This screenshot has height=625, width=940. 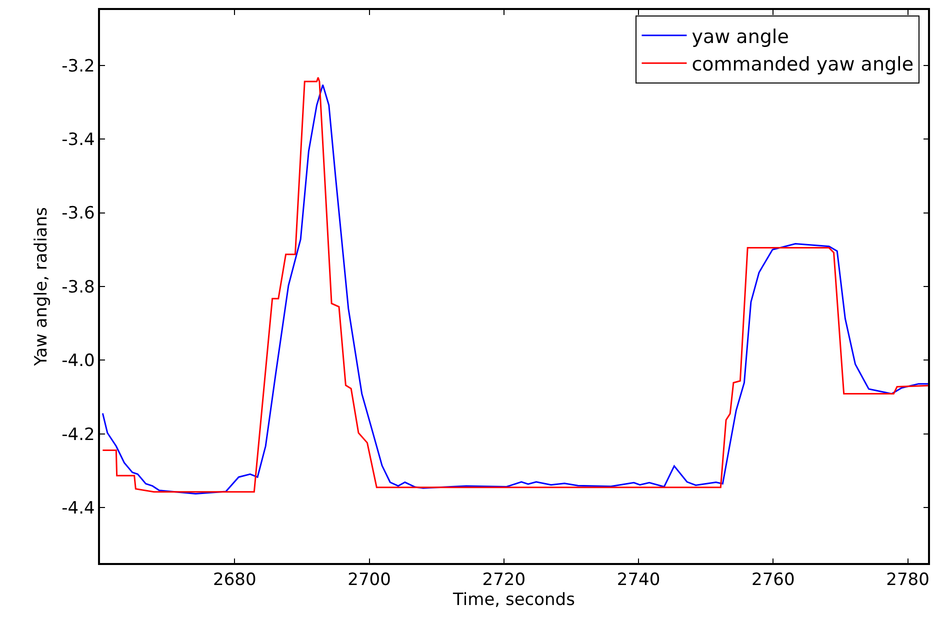 What do you see at coordinates (908, 580) in the screenshot?
I see `x-tick-label: 2780` at bounding box center [908, 580].